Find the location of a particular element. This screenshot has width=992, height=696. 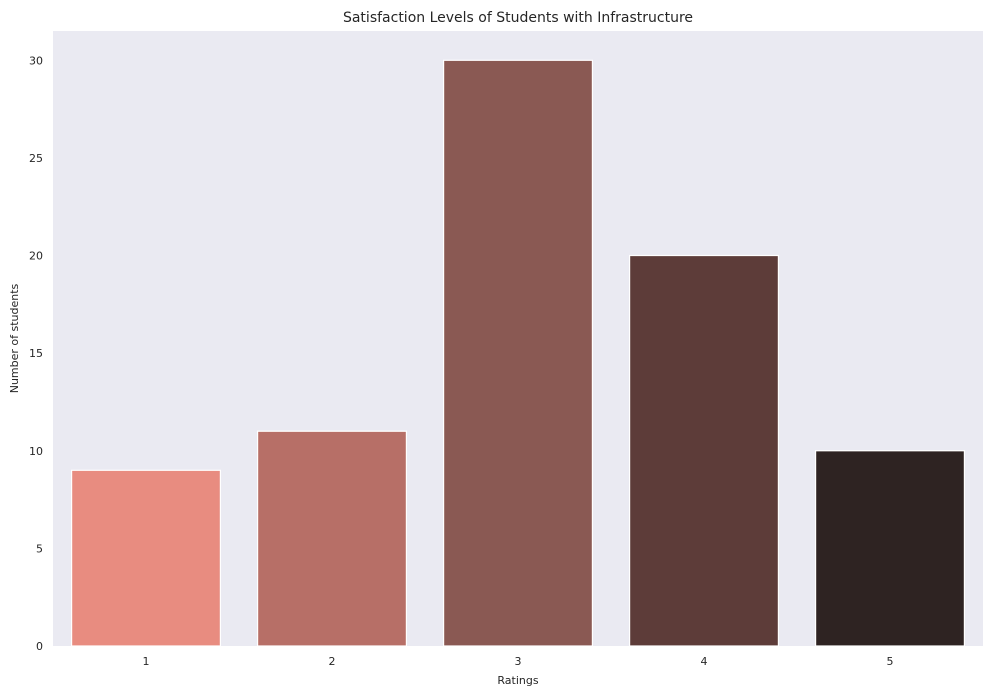

y-axis-ticks: 0 5 10 15 20 25 30 is located at coordinates (36, 353).